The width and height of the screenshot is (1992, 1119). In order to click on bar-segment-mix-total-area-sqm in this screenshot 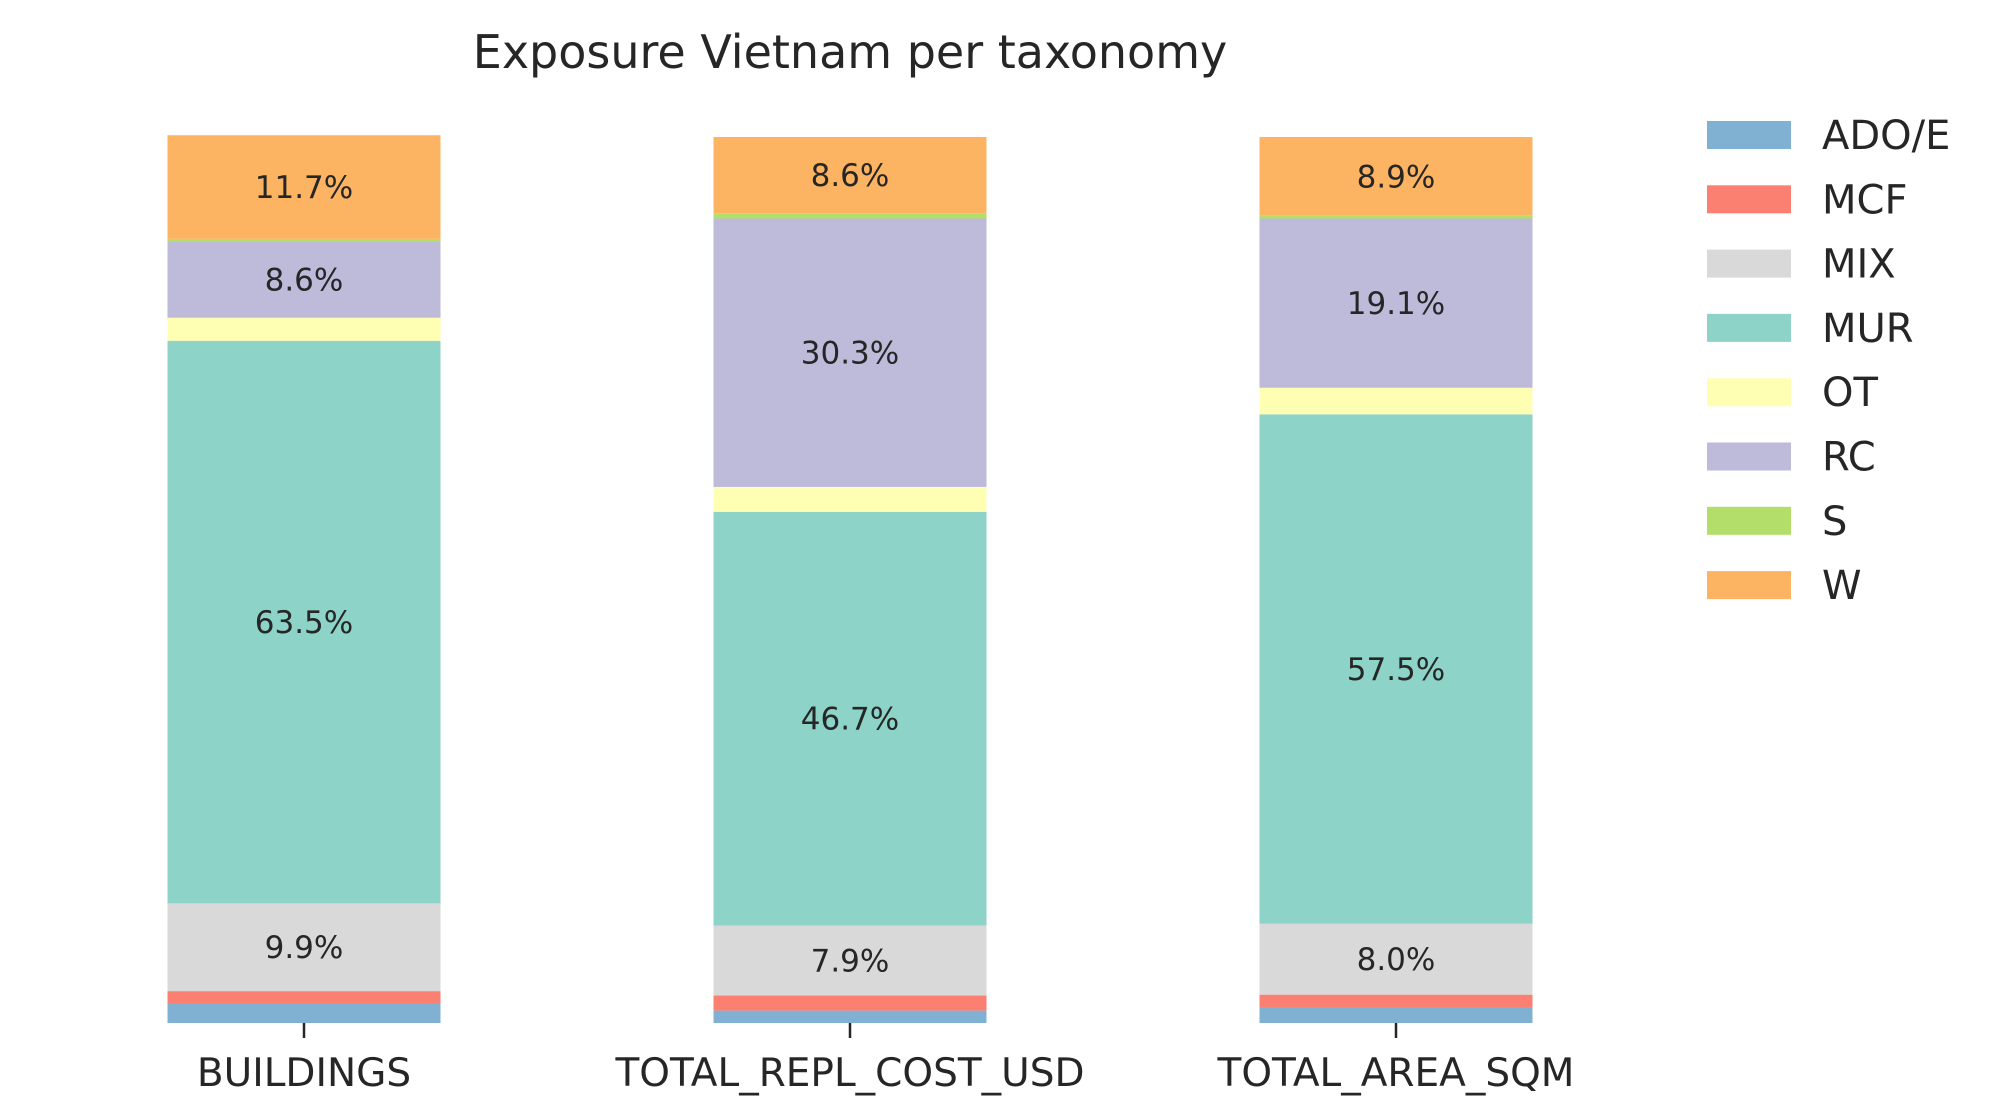, I will do `click(1396, 959)`.